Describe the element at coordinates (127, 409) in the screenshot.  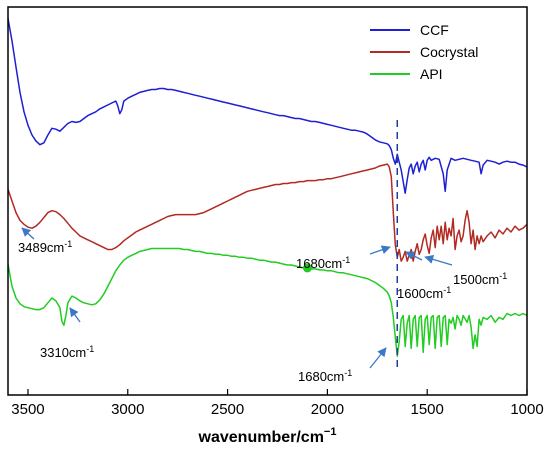
I see `x-tick-label: 3000` at that location.